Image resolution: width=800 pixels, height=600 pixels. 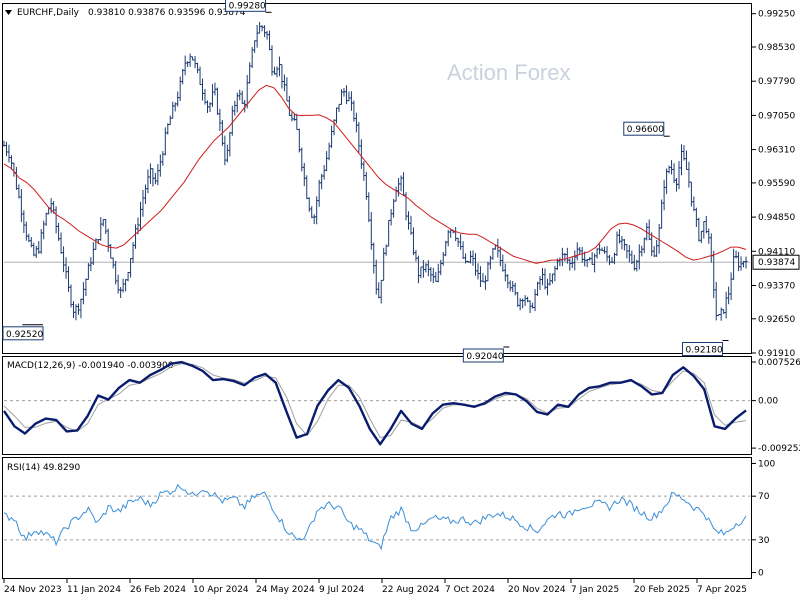 What do you see at coordinates (411, 590) in the screenshot?
I see `time-tick-label: 22 Aug 2024` at bounding box center [411, 590].